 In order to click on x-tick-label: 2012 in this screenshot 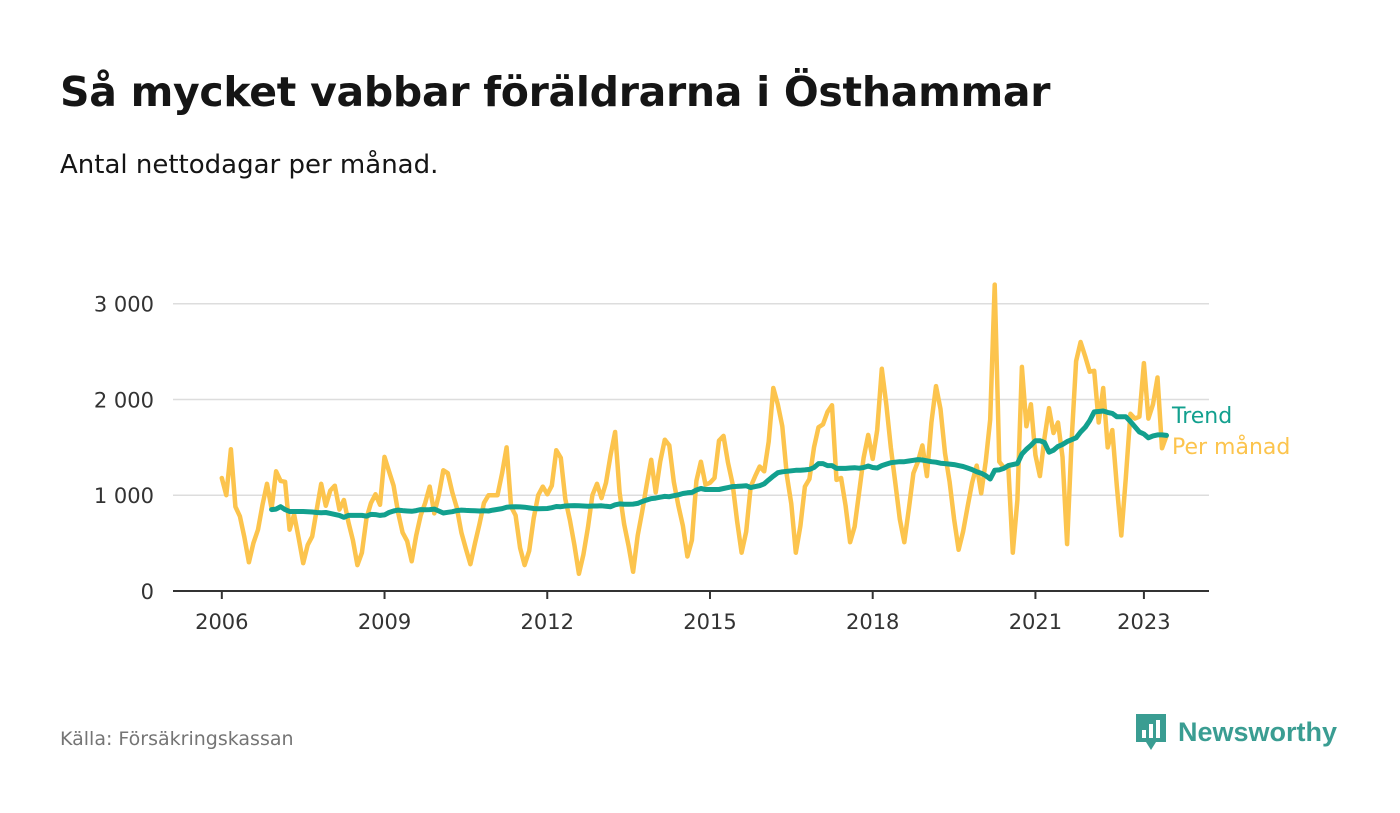, I will do `click(547, 622)`.